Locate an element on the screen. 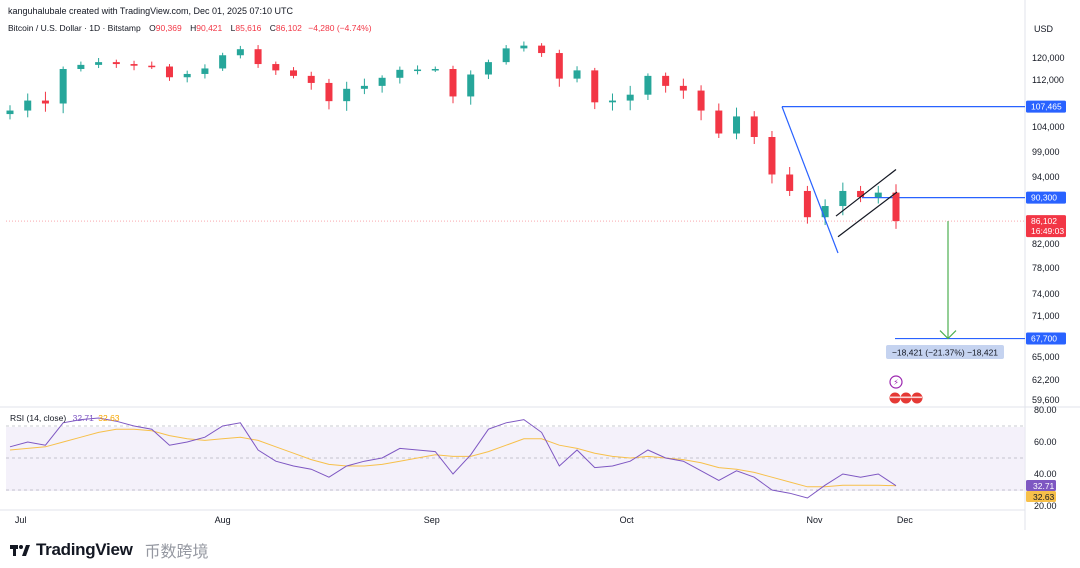  price-tick-label: 120,000 is located at coordinates (1048, 58).